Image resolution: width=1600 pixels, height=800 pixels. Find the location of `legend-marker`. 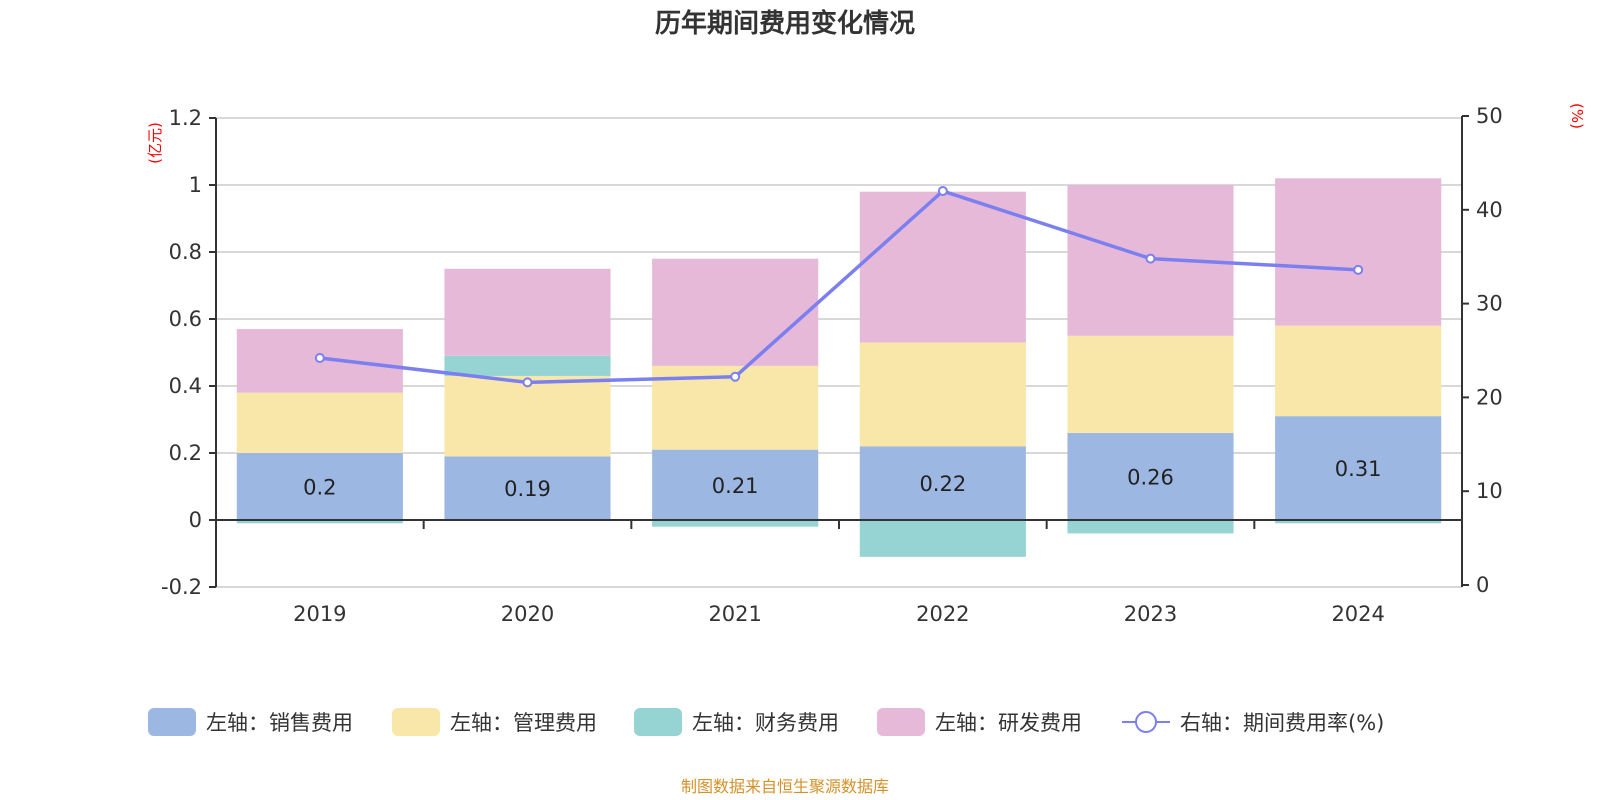

legend-marker is located at coordinates (1146, 722).